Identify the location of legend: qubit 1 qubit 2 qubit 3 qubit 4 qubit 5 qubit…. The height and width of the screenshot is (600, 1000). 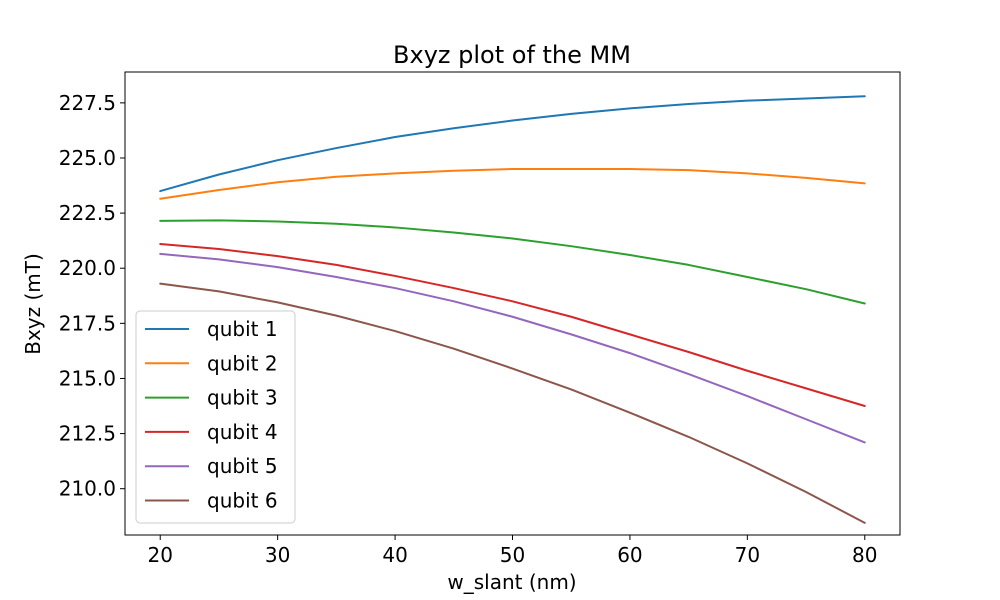
(215, 417).